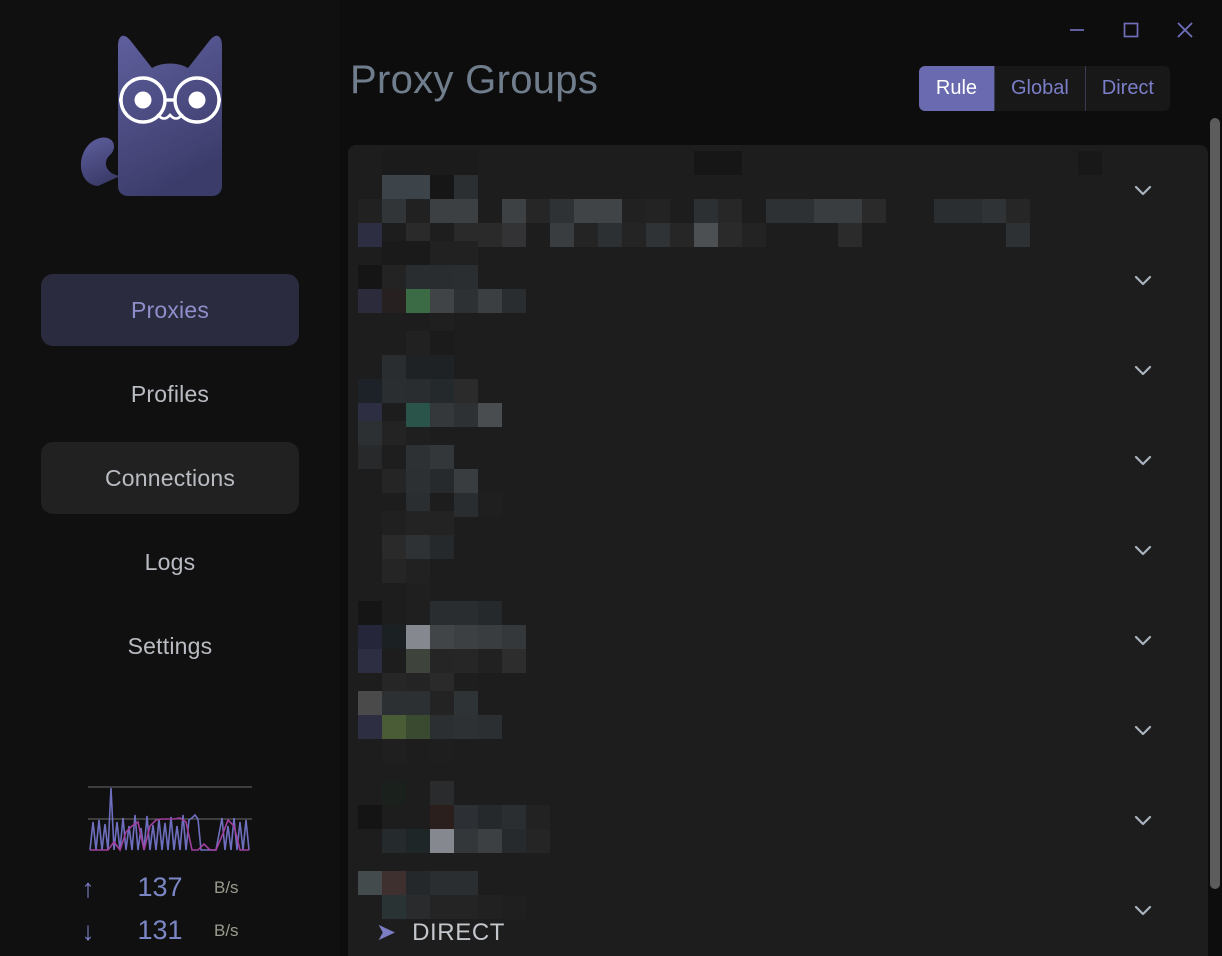  I want to click on sidebar-item-profiles: Profiles, so click(170, 394).